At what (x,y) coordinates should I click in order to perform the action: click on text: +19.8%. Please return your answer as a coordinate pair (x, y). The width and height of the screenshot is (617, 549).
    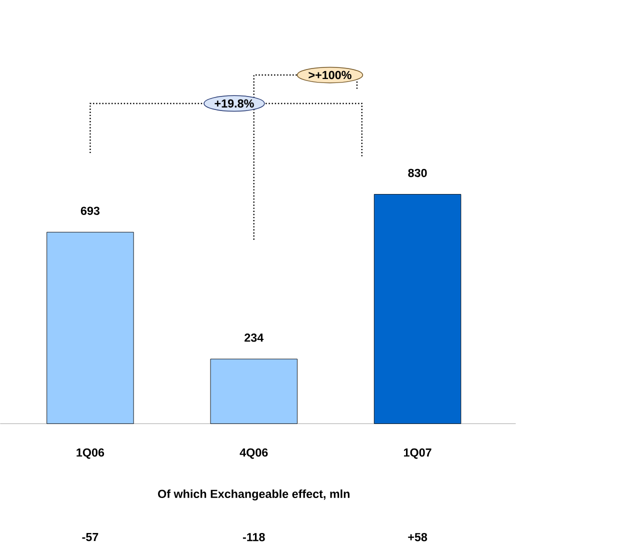
    Looking at the image, I should click on (234, 103).